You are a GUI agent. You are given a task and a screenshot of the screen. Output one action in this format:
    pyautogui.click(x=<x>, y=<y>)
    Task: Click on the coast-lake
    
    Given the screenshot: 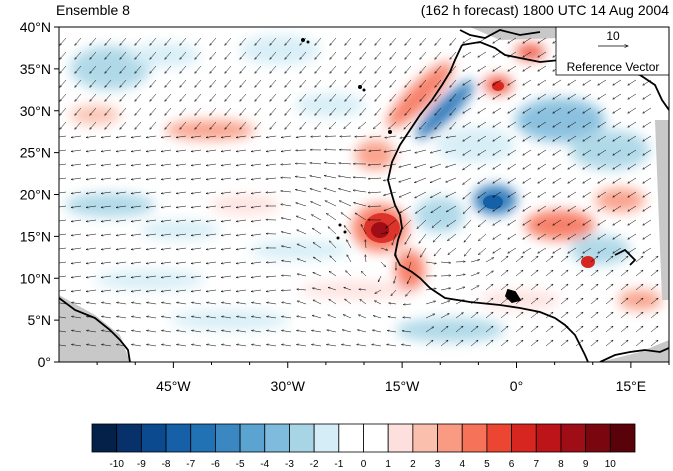 What is the action you would take?
    pyautogui.click(x=625, y=257)
    